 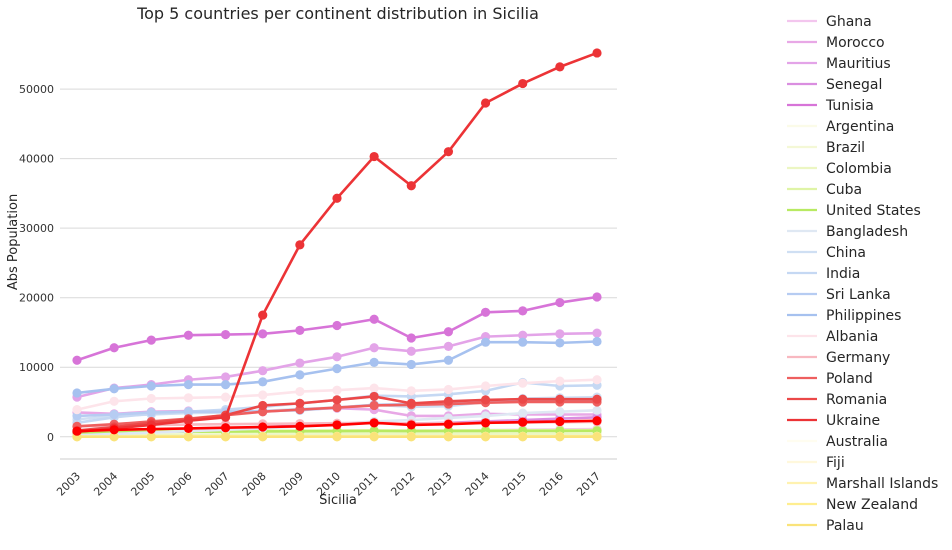 What do you see at coordinates (254, 484) in the screenshot?
I see `x-tick-label: 2008` at bounding box center [254, 484].